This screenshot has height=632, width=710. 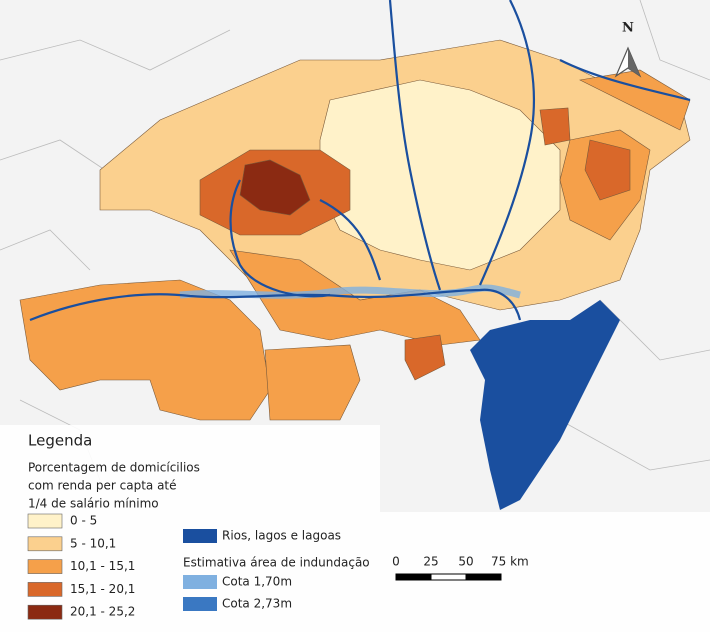 What do you see at coordinates (60, 441) in the screenshot?
I see `legend-title: Legenda` at bounding box center [60, 441].